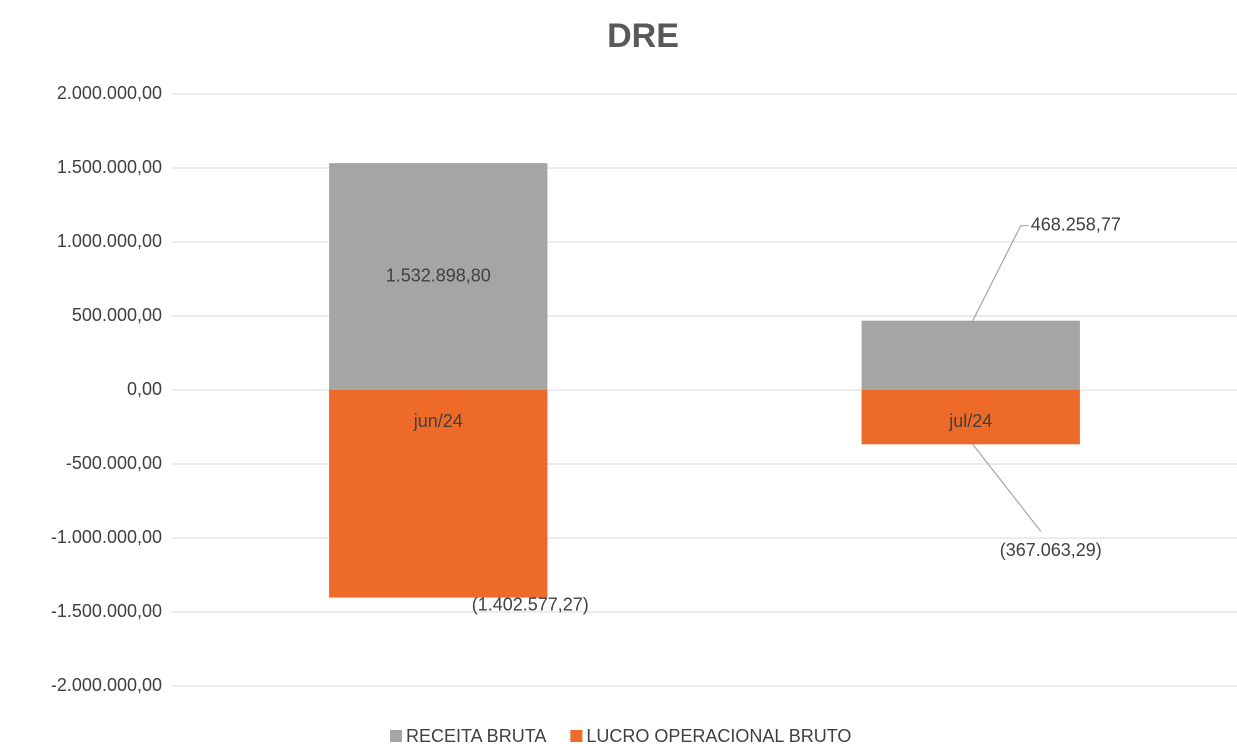 This screenshot has height=744, width=1237. What do you see at coordinates (117, 315) in the screenshot?
I see `y-tick-label: 500.000,00` at bounding box center [117, 315].